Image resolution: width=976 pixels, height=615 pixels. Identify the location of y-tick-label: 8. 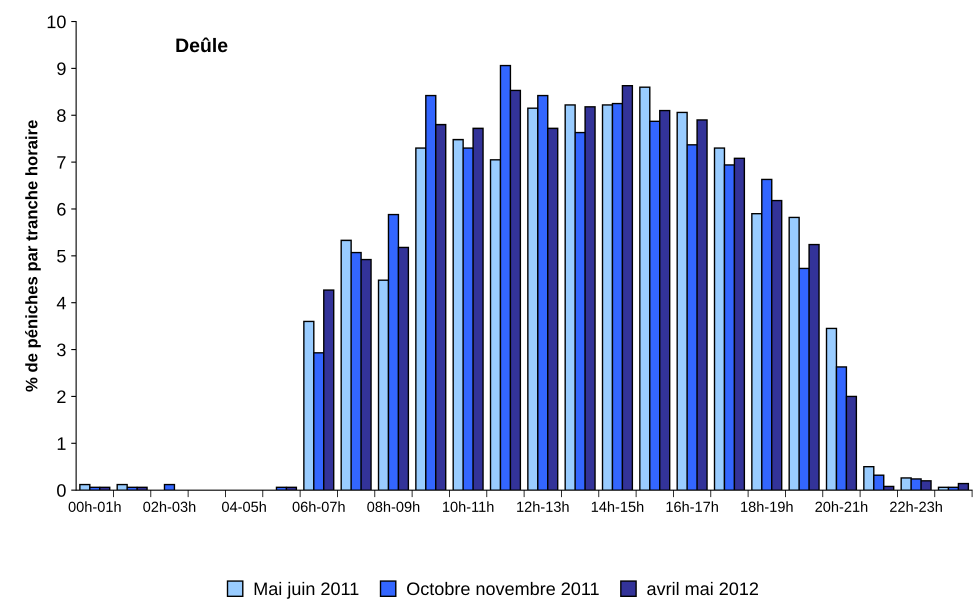
(61, 115).